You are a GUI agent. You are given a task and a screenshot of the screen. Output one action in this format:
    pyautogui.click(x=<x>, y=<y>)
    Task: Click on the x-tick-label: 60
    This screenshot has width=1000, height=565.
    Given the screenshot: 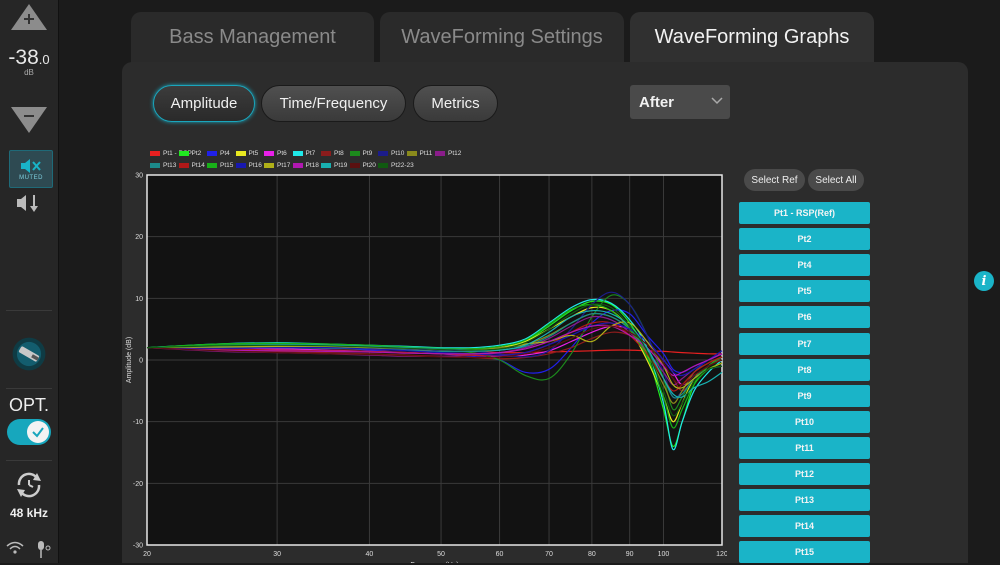 What is the action you would take?
    pyautogui.click(x=500, y=554)
    